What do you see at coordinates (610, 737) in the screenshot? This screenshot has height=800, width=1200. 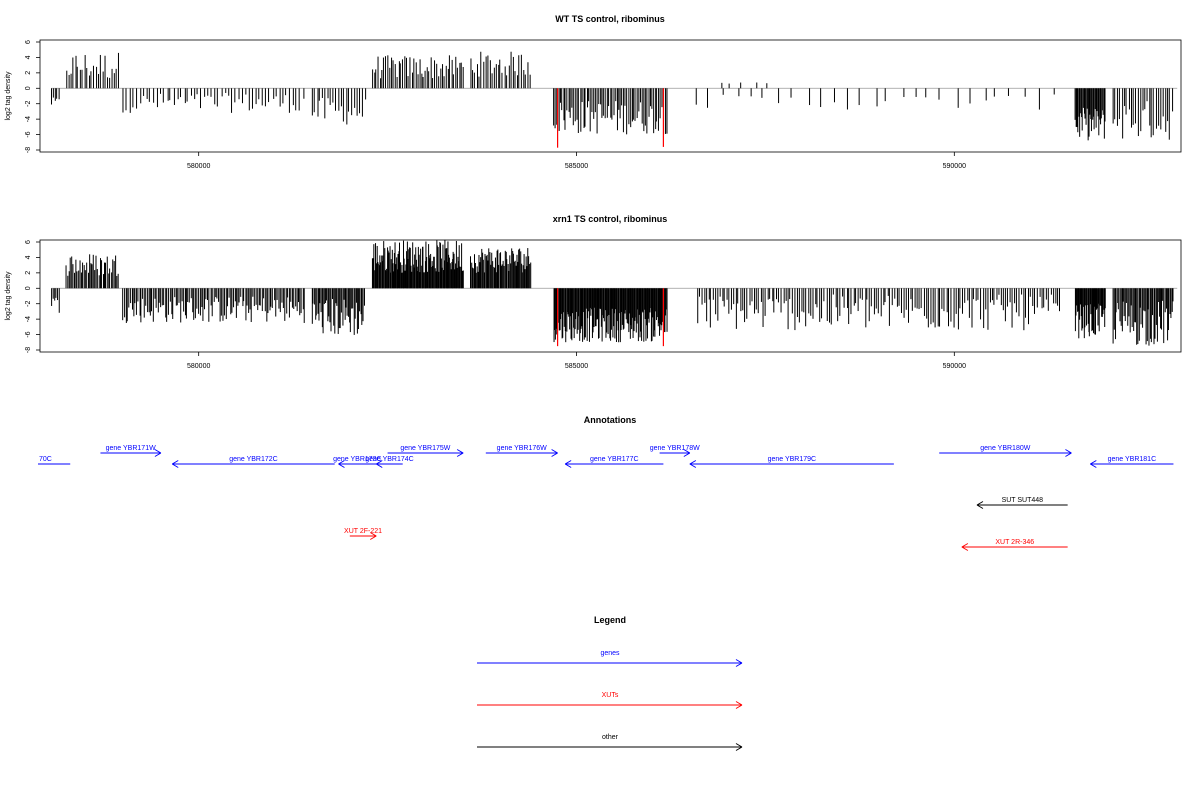 I see `legend-label: other` at bounding box center [610, 737].